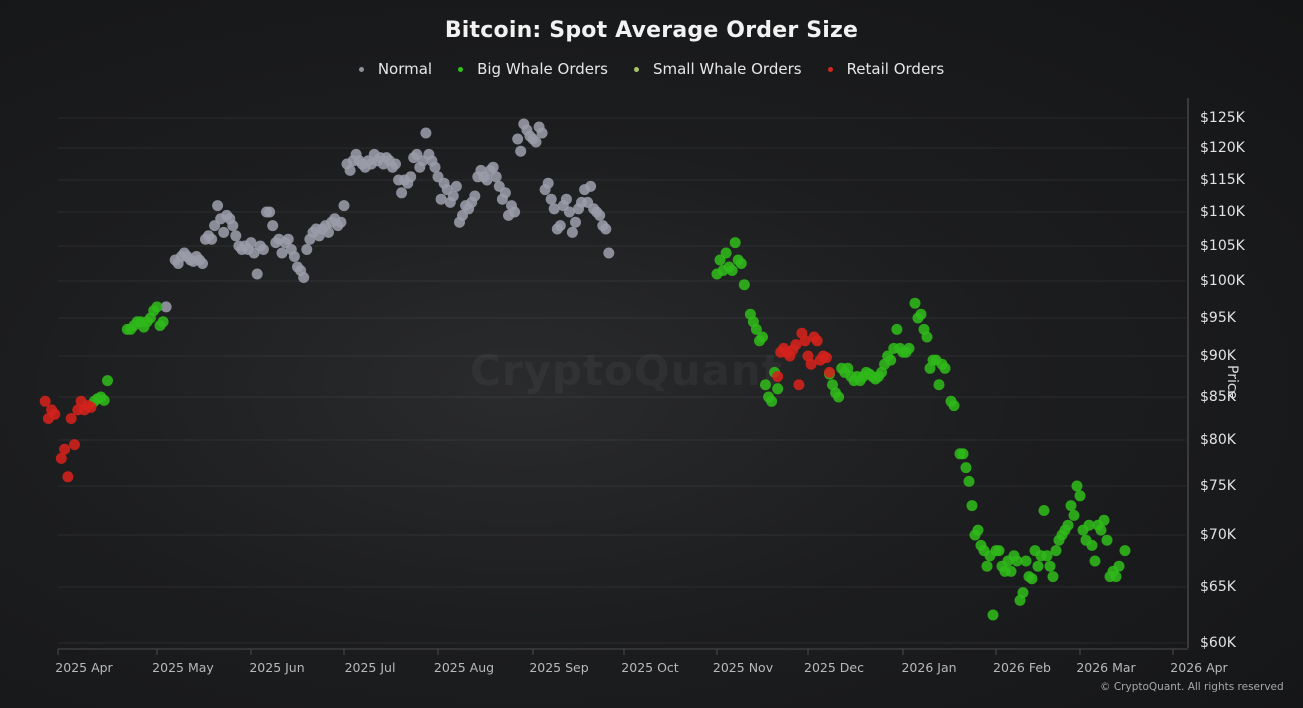  What do you see at coordinates (533, 69) in the screenshot?
I see `legend-item-big-whale: Big Whale Orders` at bounding box center [533, 69].